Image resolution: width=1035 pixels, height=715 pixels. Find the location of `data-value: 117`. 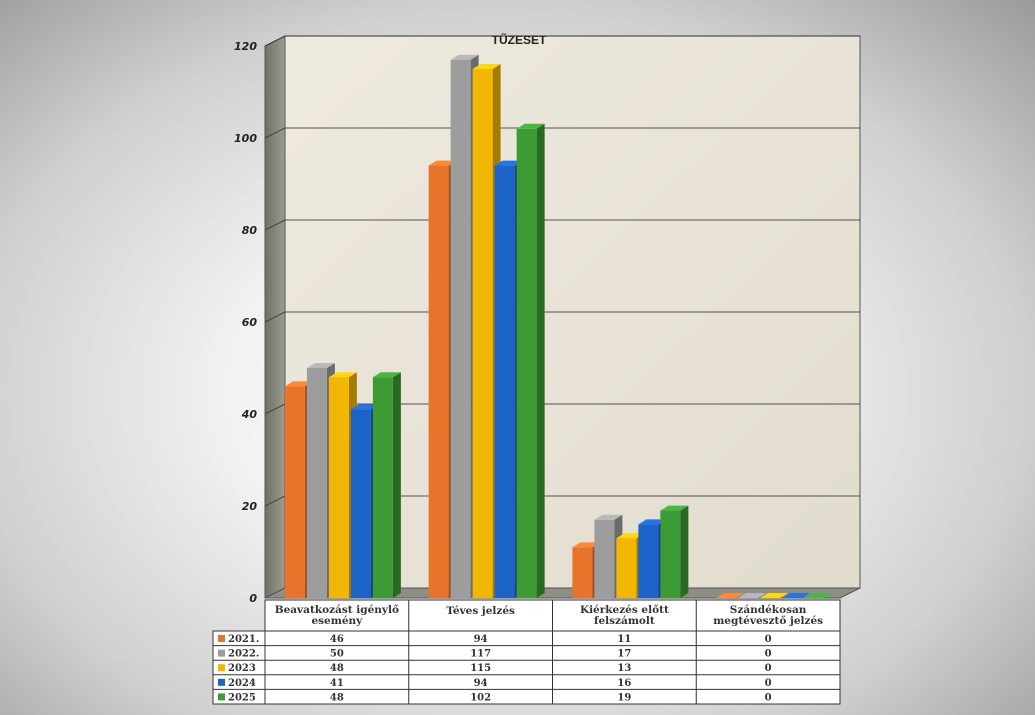

data-value: 117 is located at coordinates (480, 654).